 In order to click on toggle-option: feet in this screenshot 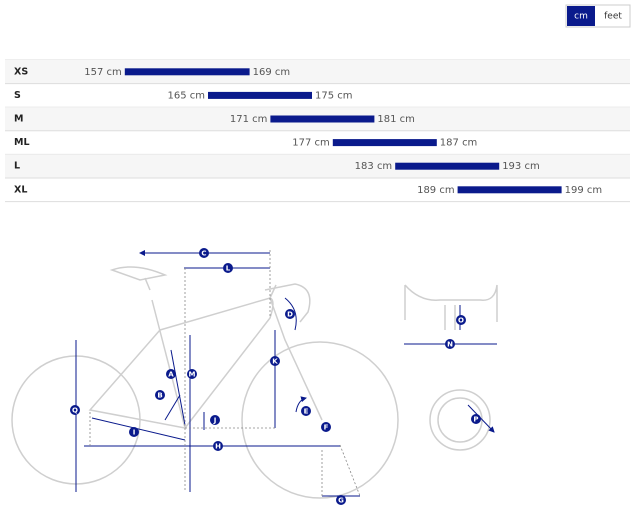, I will do `click(613, 17)`.